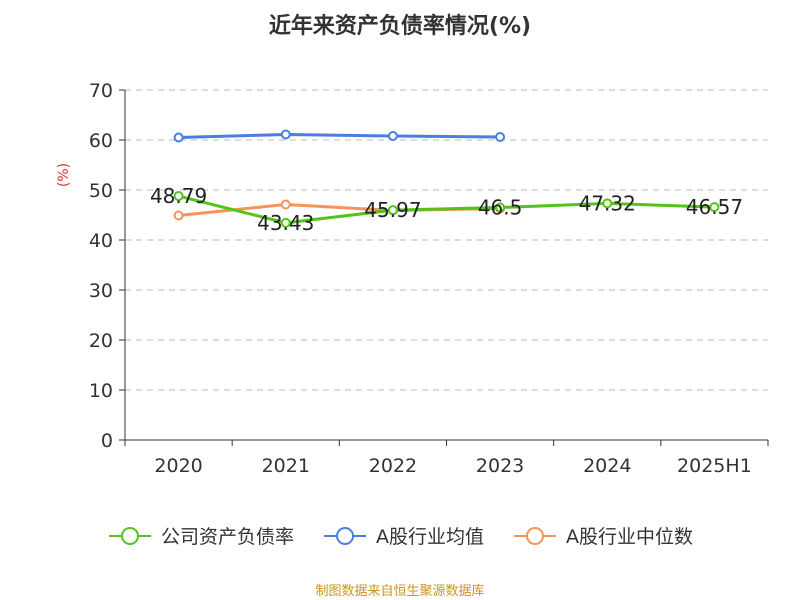 The image size is (800, 600). Describe the element at coordinates (400, 26) in the screenshot. I see `chart-title: 近年来资产负债率情况(%)` at that location.